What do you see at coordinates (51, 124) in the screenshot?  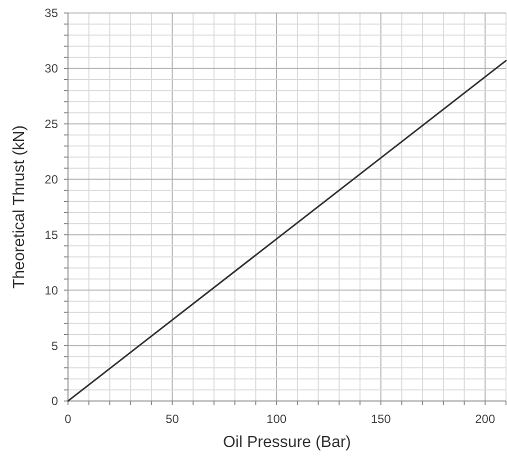 I see `y-tick-label: 25` at bounding box center [51, 124].